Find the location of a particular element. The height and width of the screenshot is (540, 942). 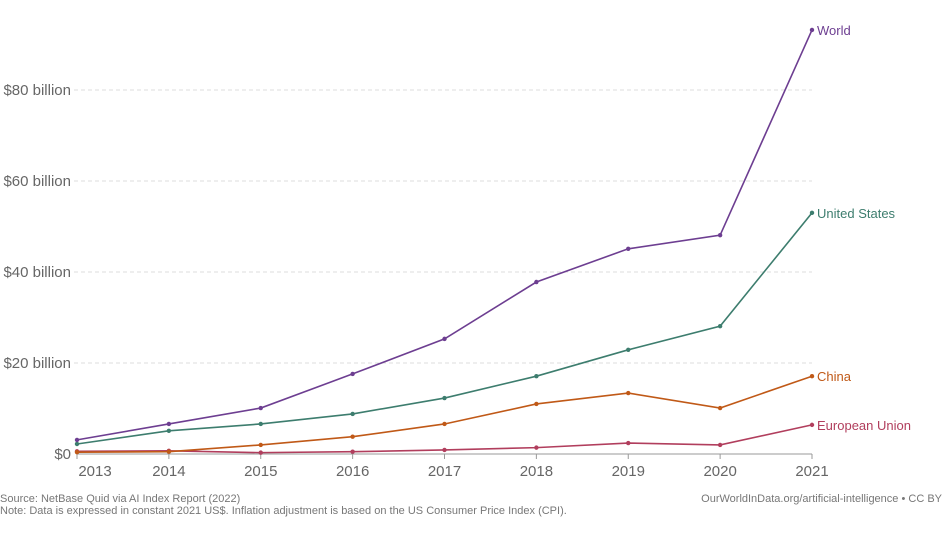

x-tick-label: 2016 is located at coordinates (352, 471).